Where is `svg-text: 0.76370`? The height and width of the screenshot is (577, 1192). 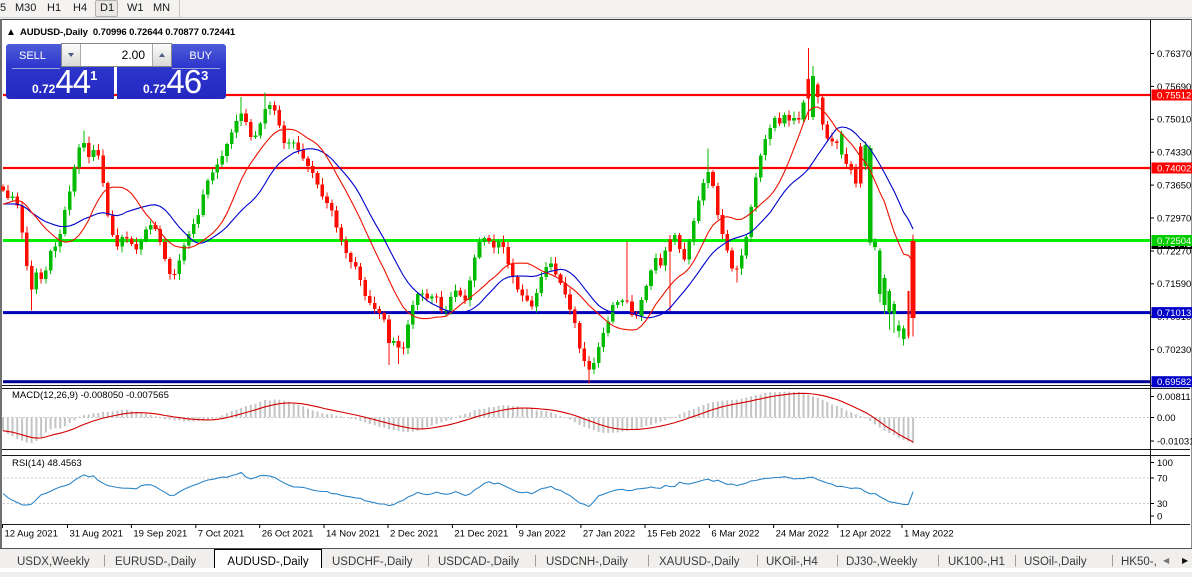
svg-text: 0.76370 is located at coordinates (1174, 54).